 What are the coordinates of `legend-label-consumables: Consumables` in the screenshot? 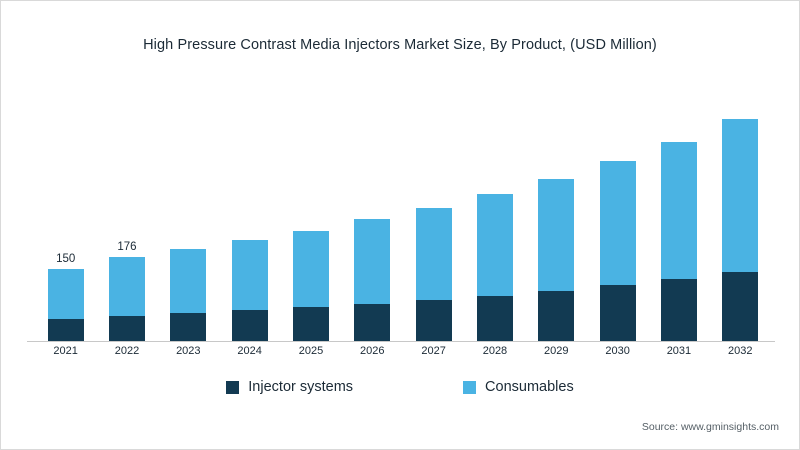 It's located at (529, 387).